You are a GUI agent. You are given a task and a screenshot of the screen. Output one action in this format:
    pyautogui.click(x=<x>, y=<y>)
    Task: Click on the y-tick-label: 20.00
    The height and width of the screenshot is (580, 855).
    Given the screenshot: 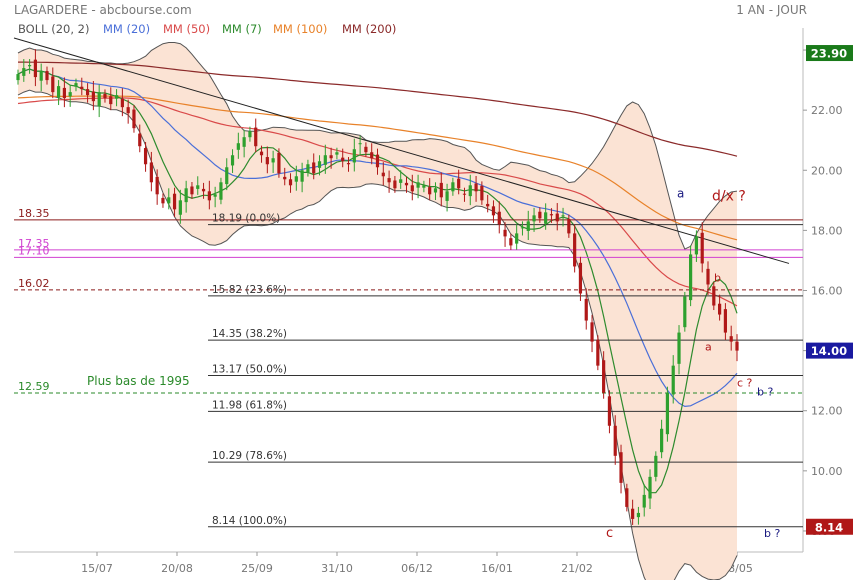 What is the action you would take?
    pyautogui.click(x=827, y=170)
    